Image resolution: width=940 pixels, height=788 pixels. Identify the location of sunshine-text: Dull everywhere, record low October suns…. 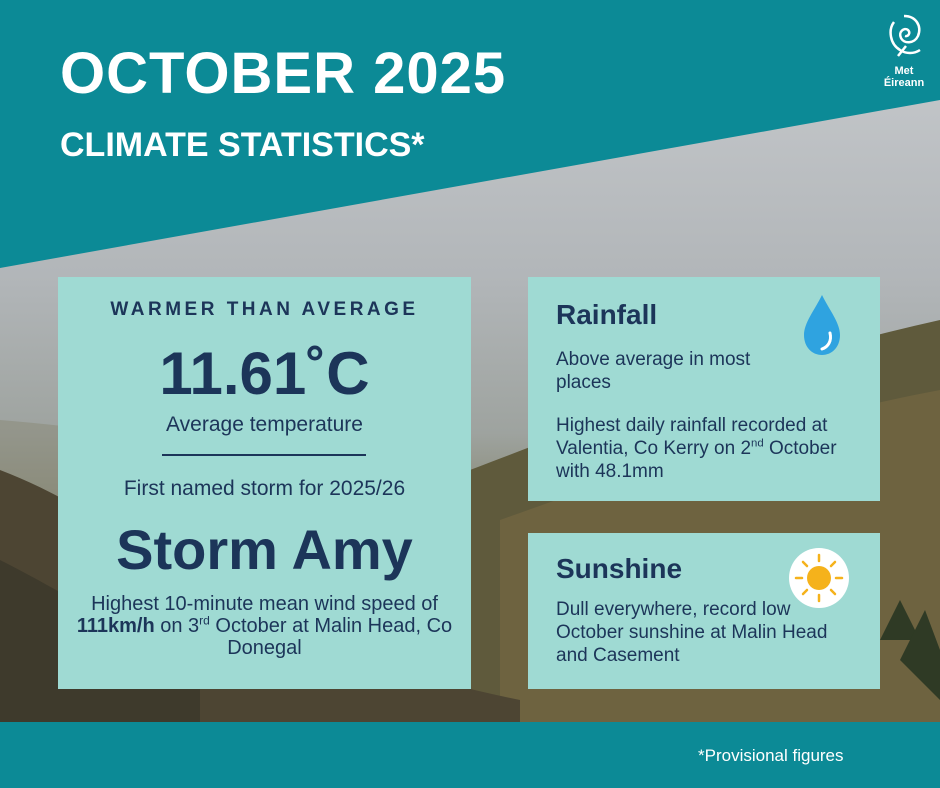
(692, 632).